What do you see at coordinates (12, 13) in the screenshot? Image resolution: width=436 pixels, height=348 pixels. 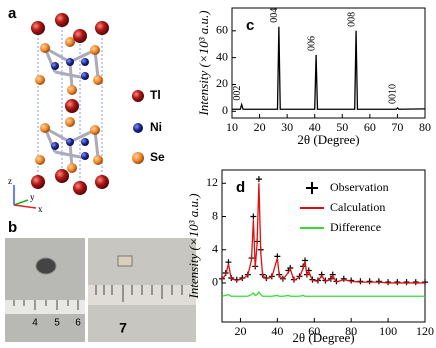 I see `panel-label: a` at bounding box center [12, 13].